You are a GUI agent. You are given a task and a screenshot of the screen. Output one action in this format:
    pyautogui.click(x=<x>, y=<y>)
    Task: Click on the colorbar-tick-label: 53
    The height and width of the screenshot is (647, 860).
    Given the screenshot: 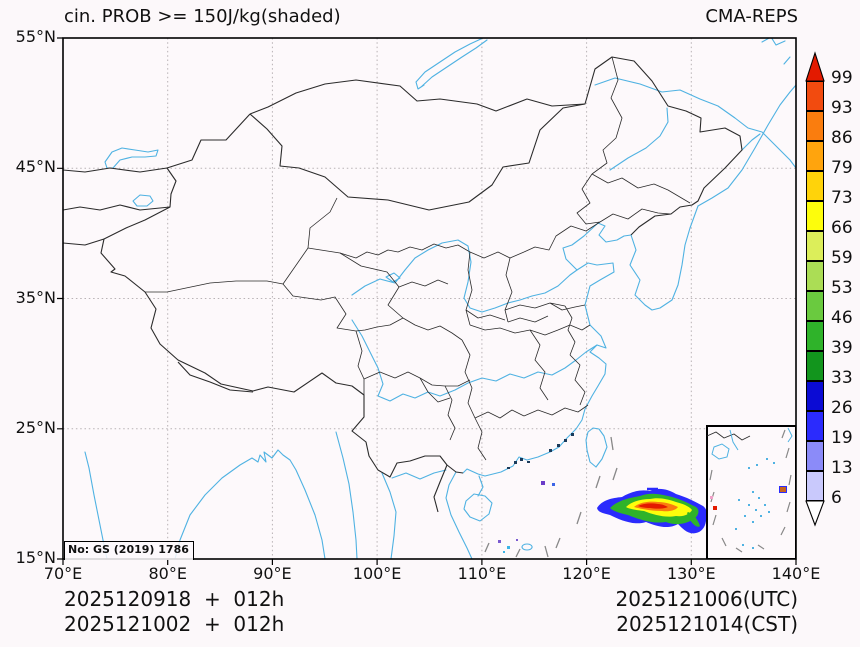 What is the action you would take?
    pyautogui.click(x=842, y=288)
    